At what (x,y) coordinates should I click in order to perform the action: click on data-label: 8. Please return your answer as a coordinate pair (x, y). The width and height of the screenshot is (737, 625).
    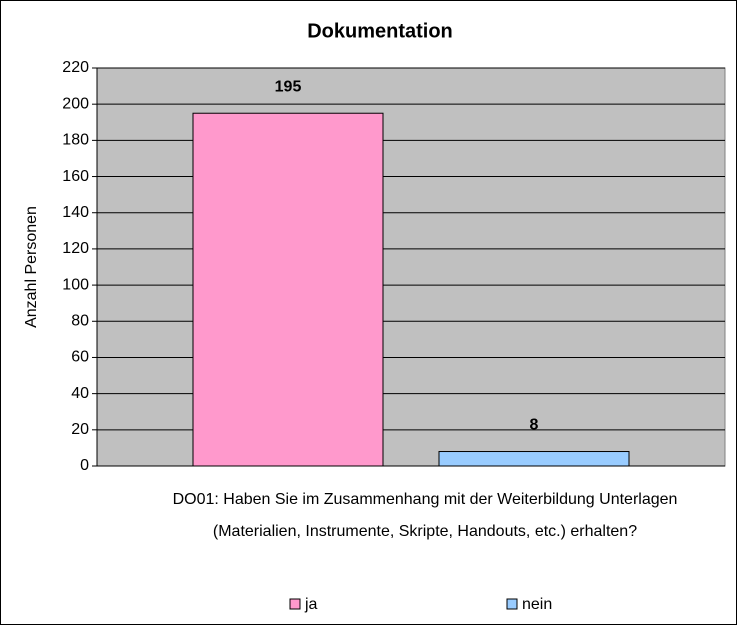
    Looking at the image, I should click on (534, 425).